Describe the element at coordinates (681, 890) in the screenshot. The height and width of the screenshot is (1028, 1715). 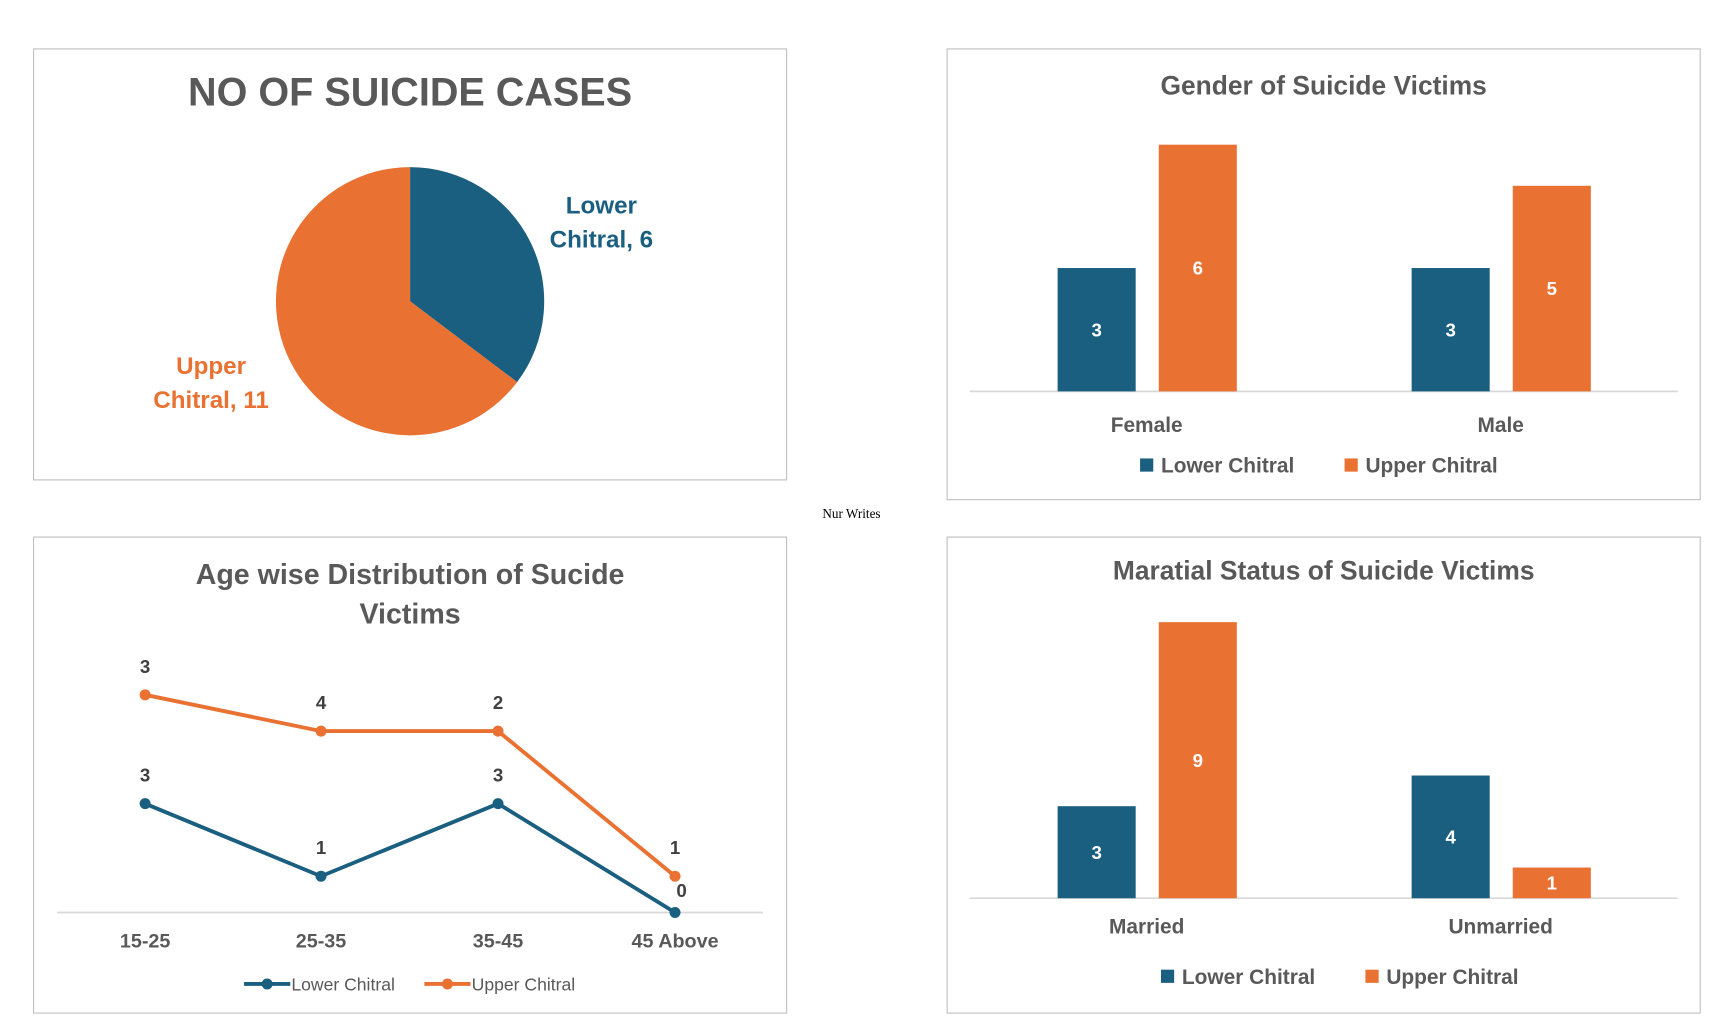
I see `point-label: 0` at that location.